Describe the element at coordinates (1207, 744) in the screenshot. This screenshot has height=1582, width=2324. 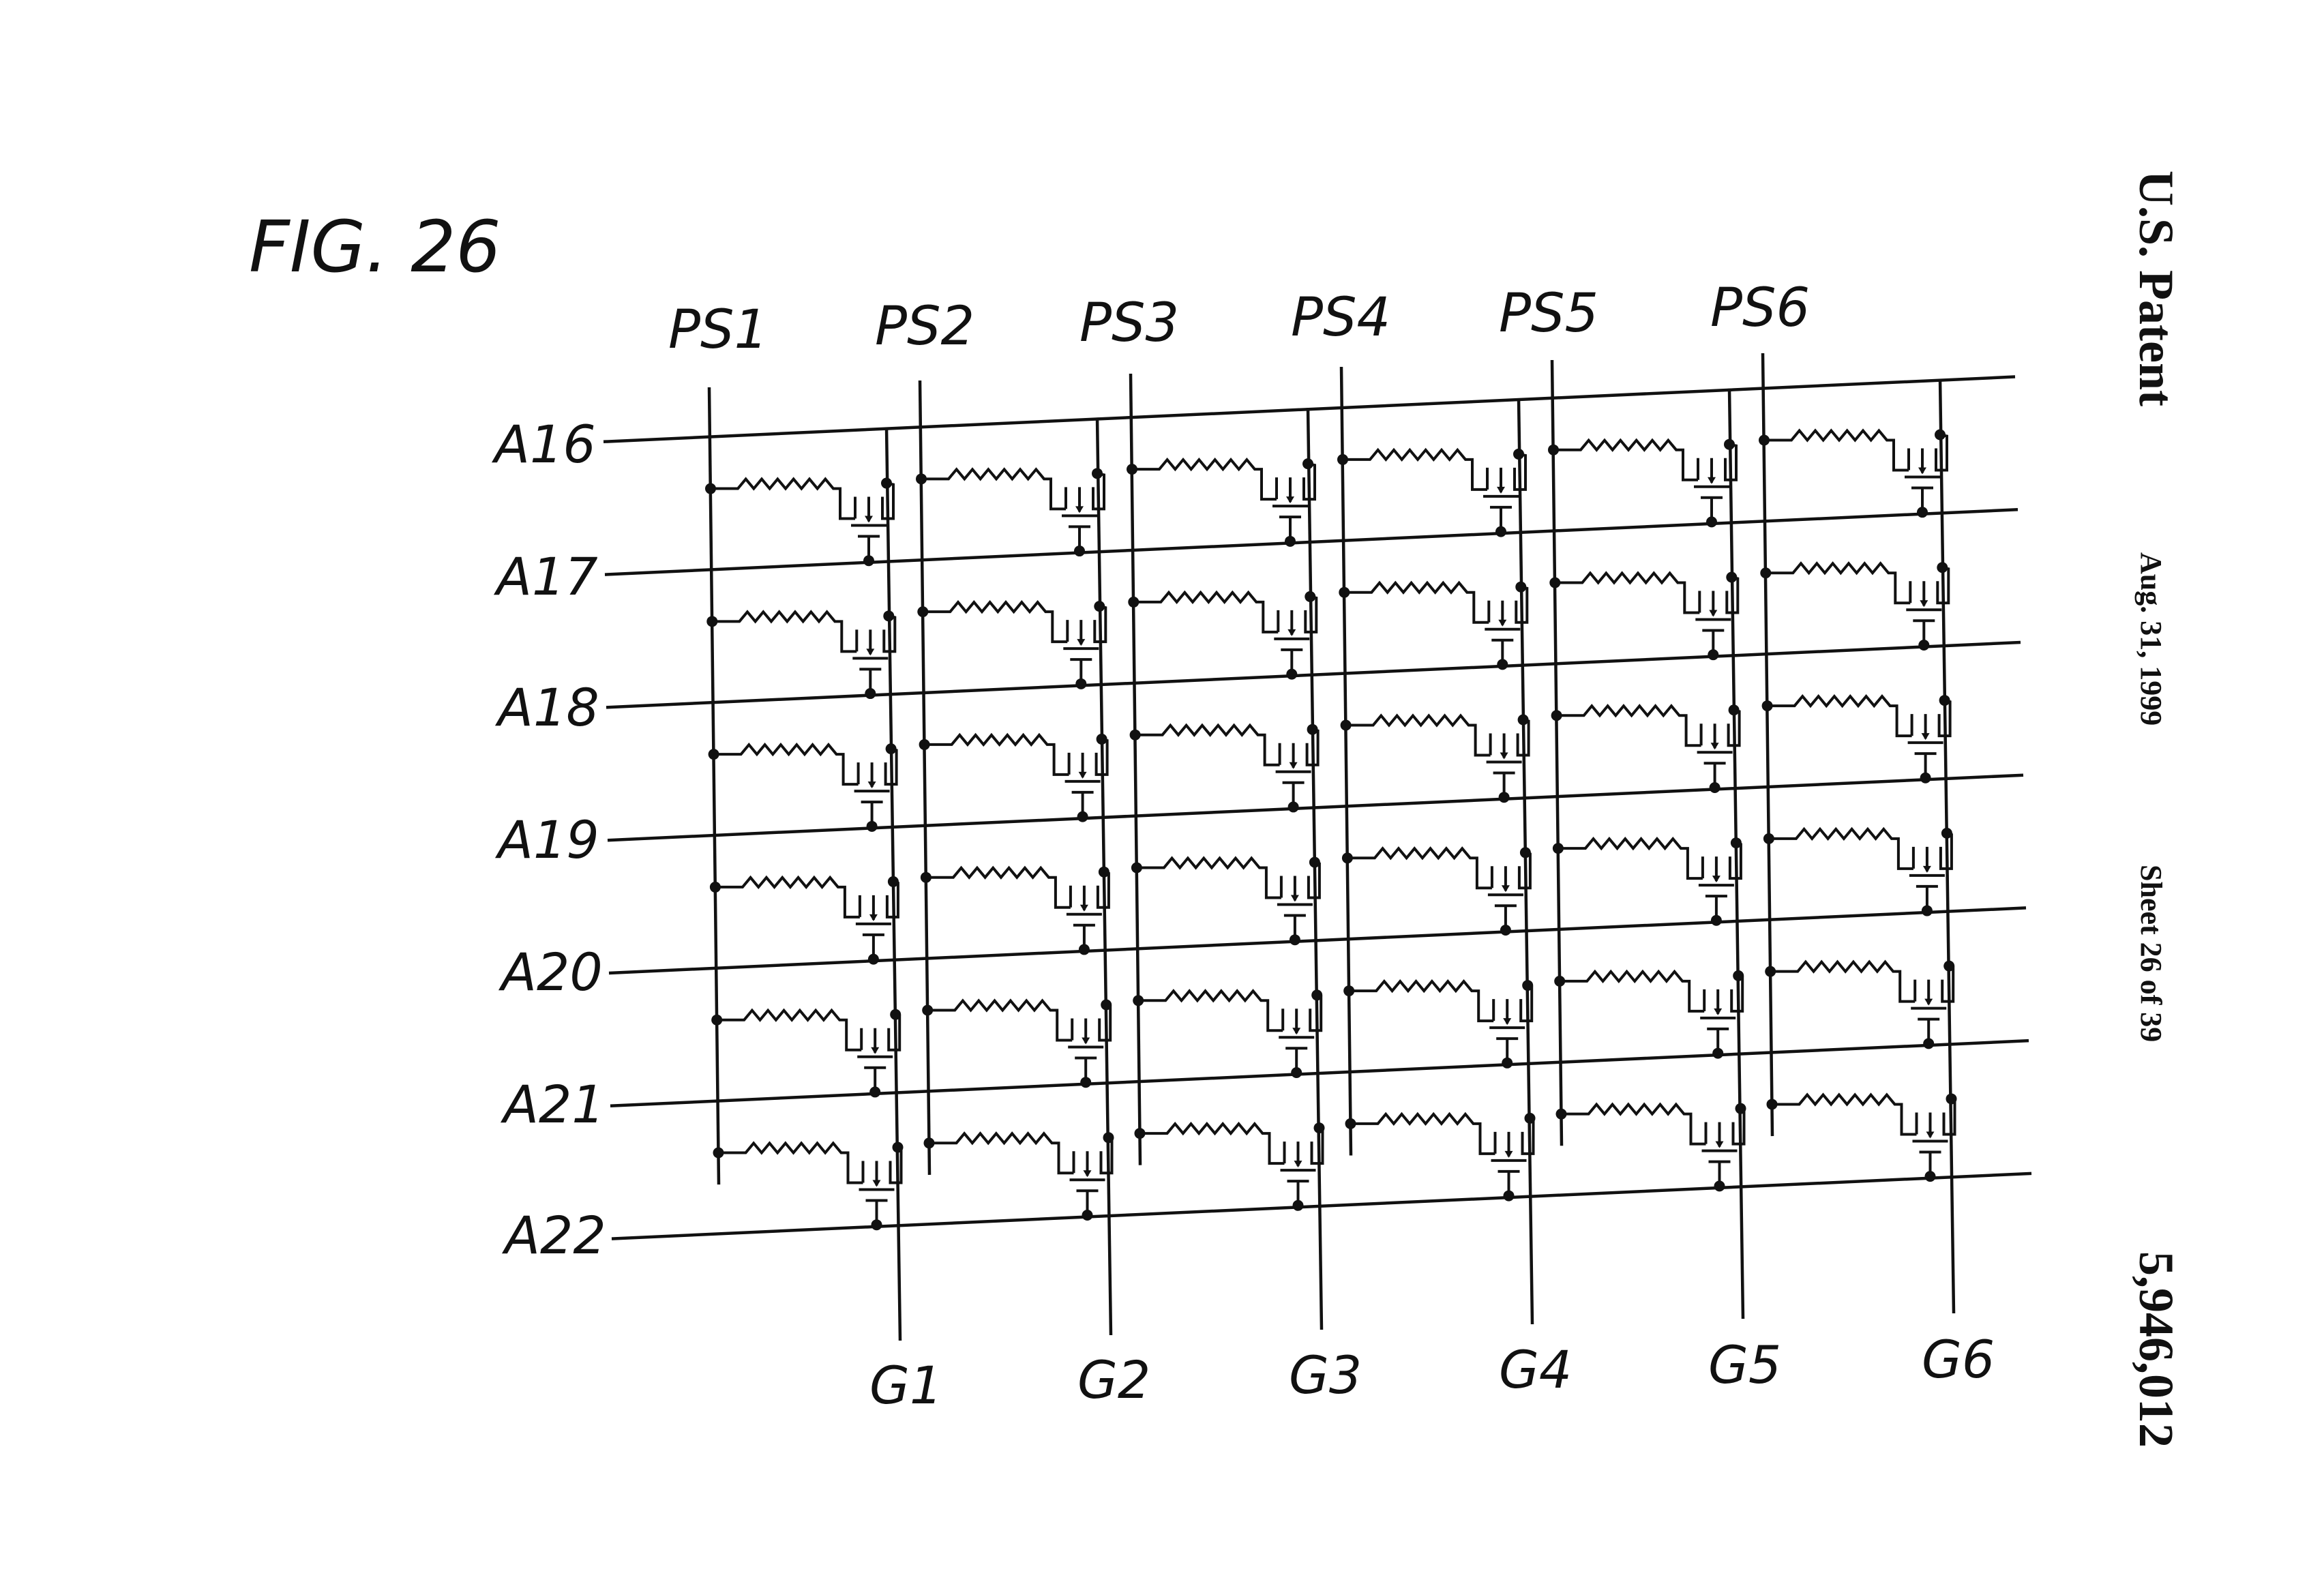
I see `resistor-r3c3` at that location.